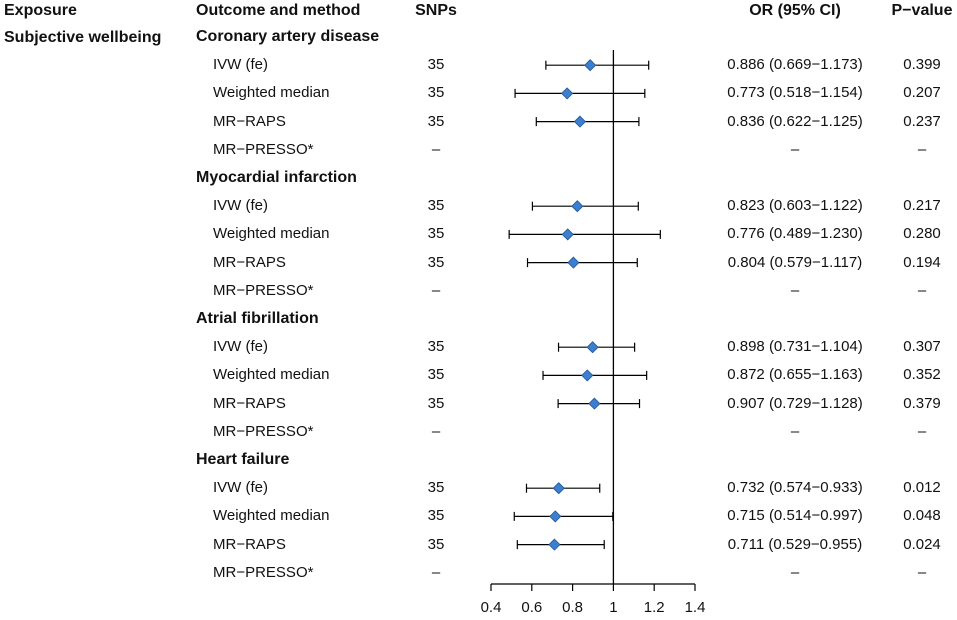  What do you see at coordinates (922, 121) in the screenshot?
I see `p-value: 0.237` at bounding box center [922, 121].